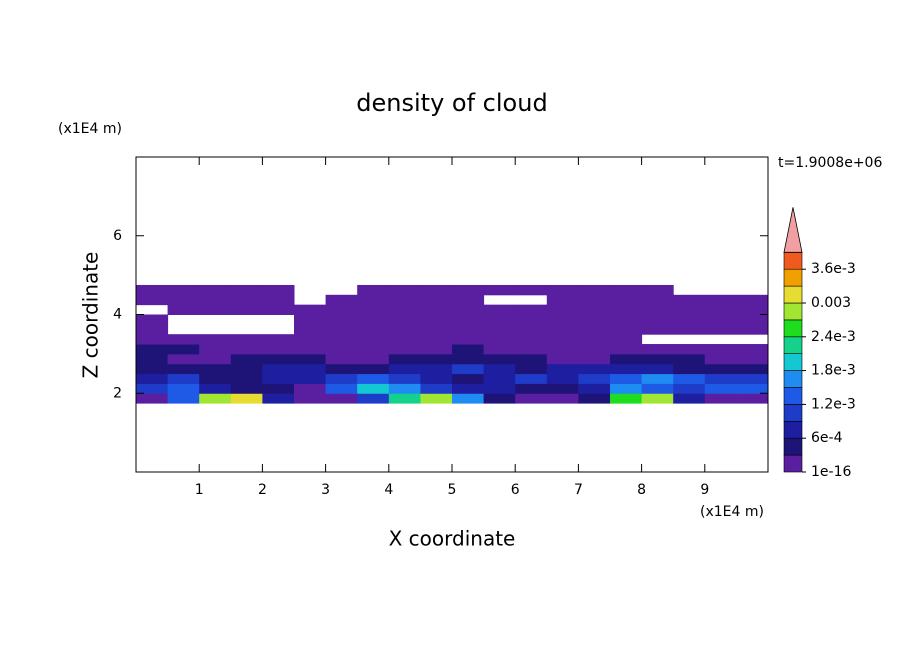 Image resolution: width=904 pixels, height=658 pixels. Describe the element at coordinates (793, 230) in the screenshot. I see `colorbar-extend` at that location.